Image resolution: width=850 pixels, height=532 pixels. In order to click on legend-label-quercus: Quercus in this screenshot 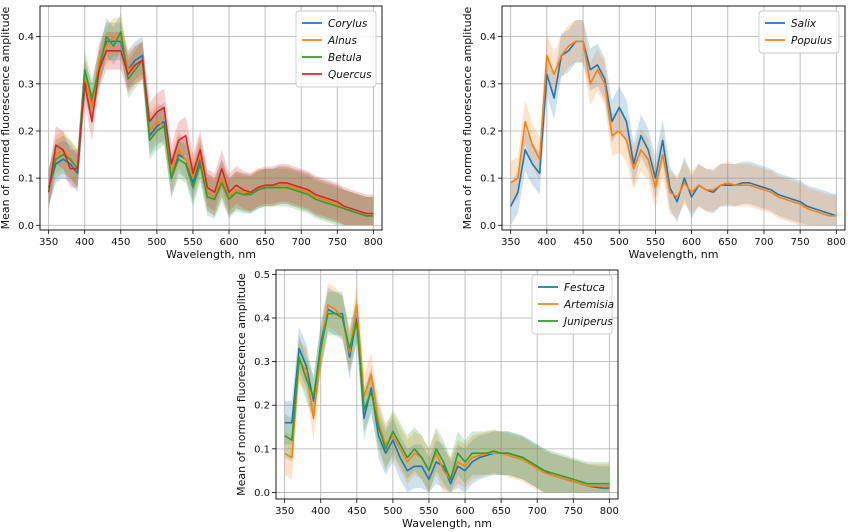, I will do `click(350, 75)`.